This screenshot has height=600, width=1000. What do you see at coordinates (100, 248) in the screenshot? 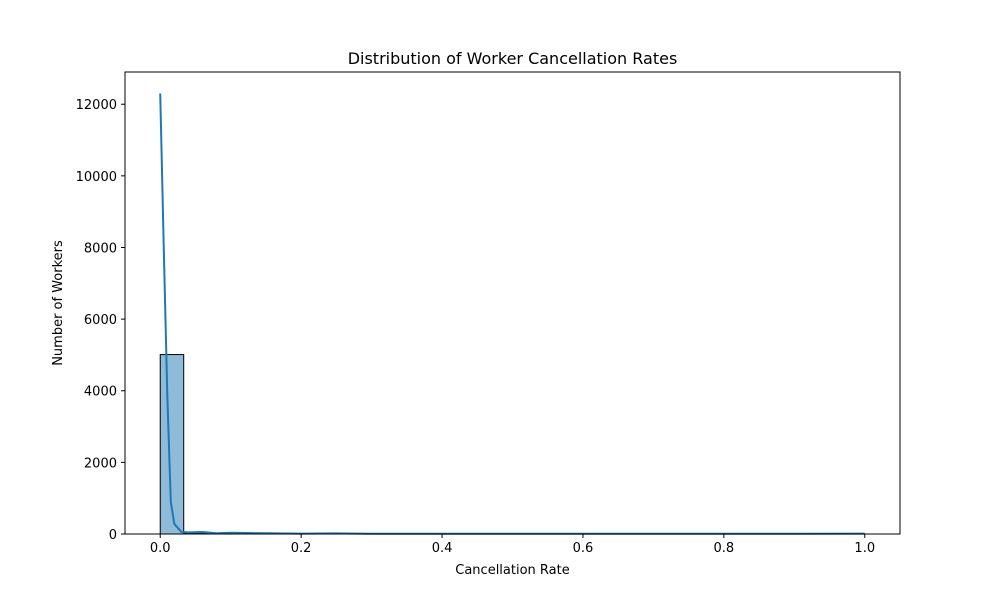
I see `y-tick-label: 8000` at bounding box center [100, 248].